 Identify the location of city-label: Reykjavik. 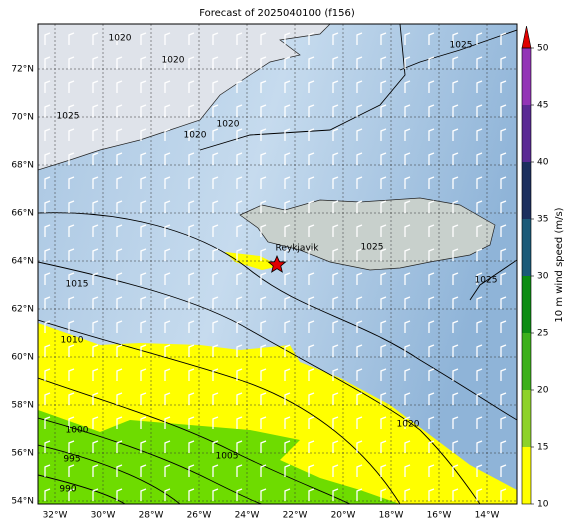
(298, 249).